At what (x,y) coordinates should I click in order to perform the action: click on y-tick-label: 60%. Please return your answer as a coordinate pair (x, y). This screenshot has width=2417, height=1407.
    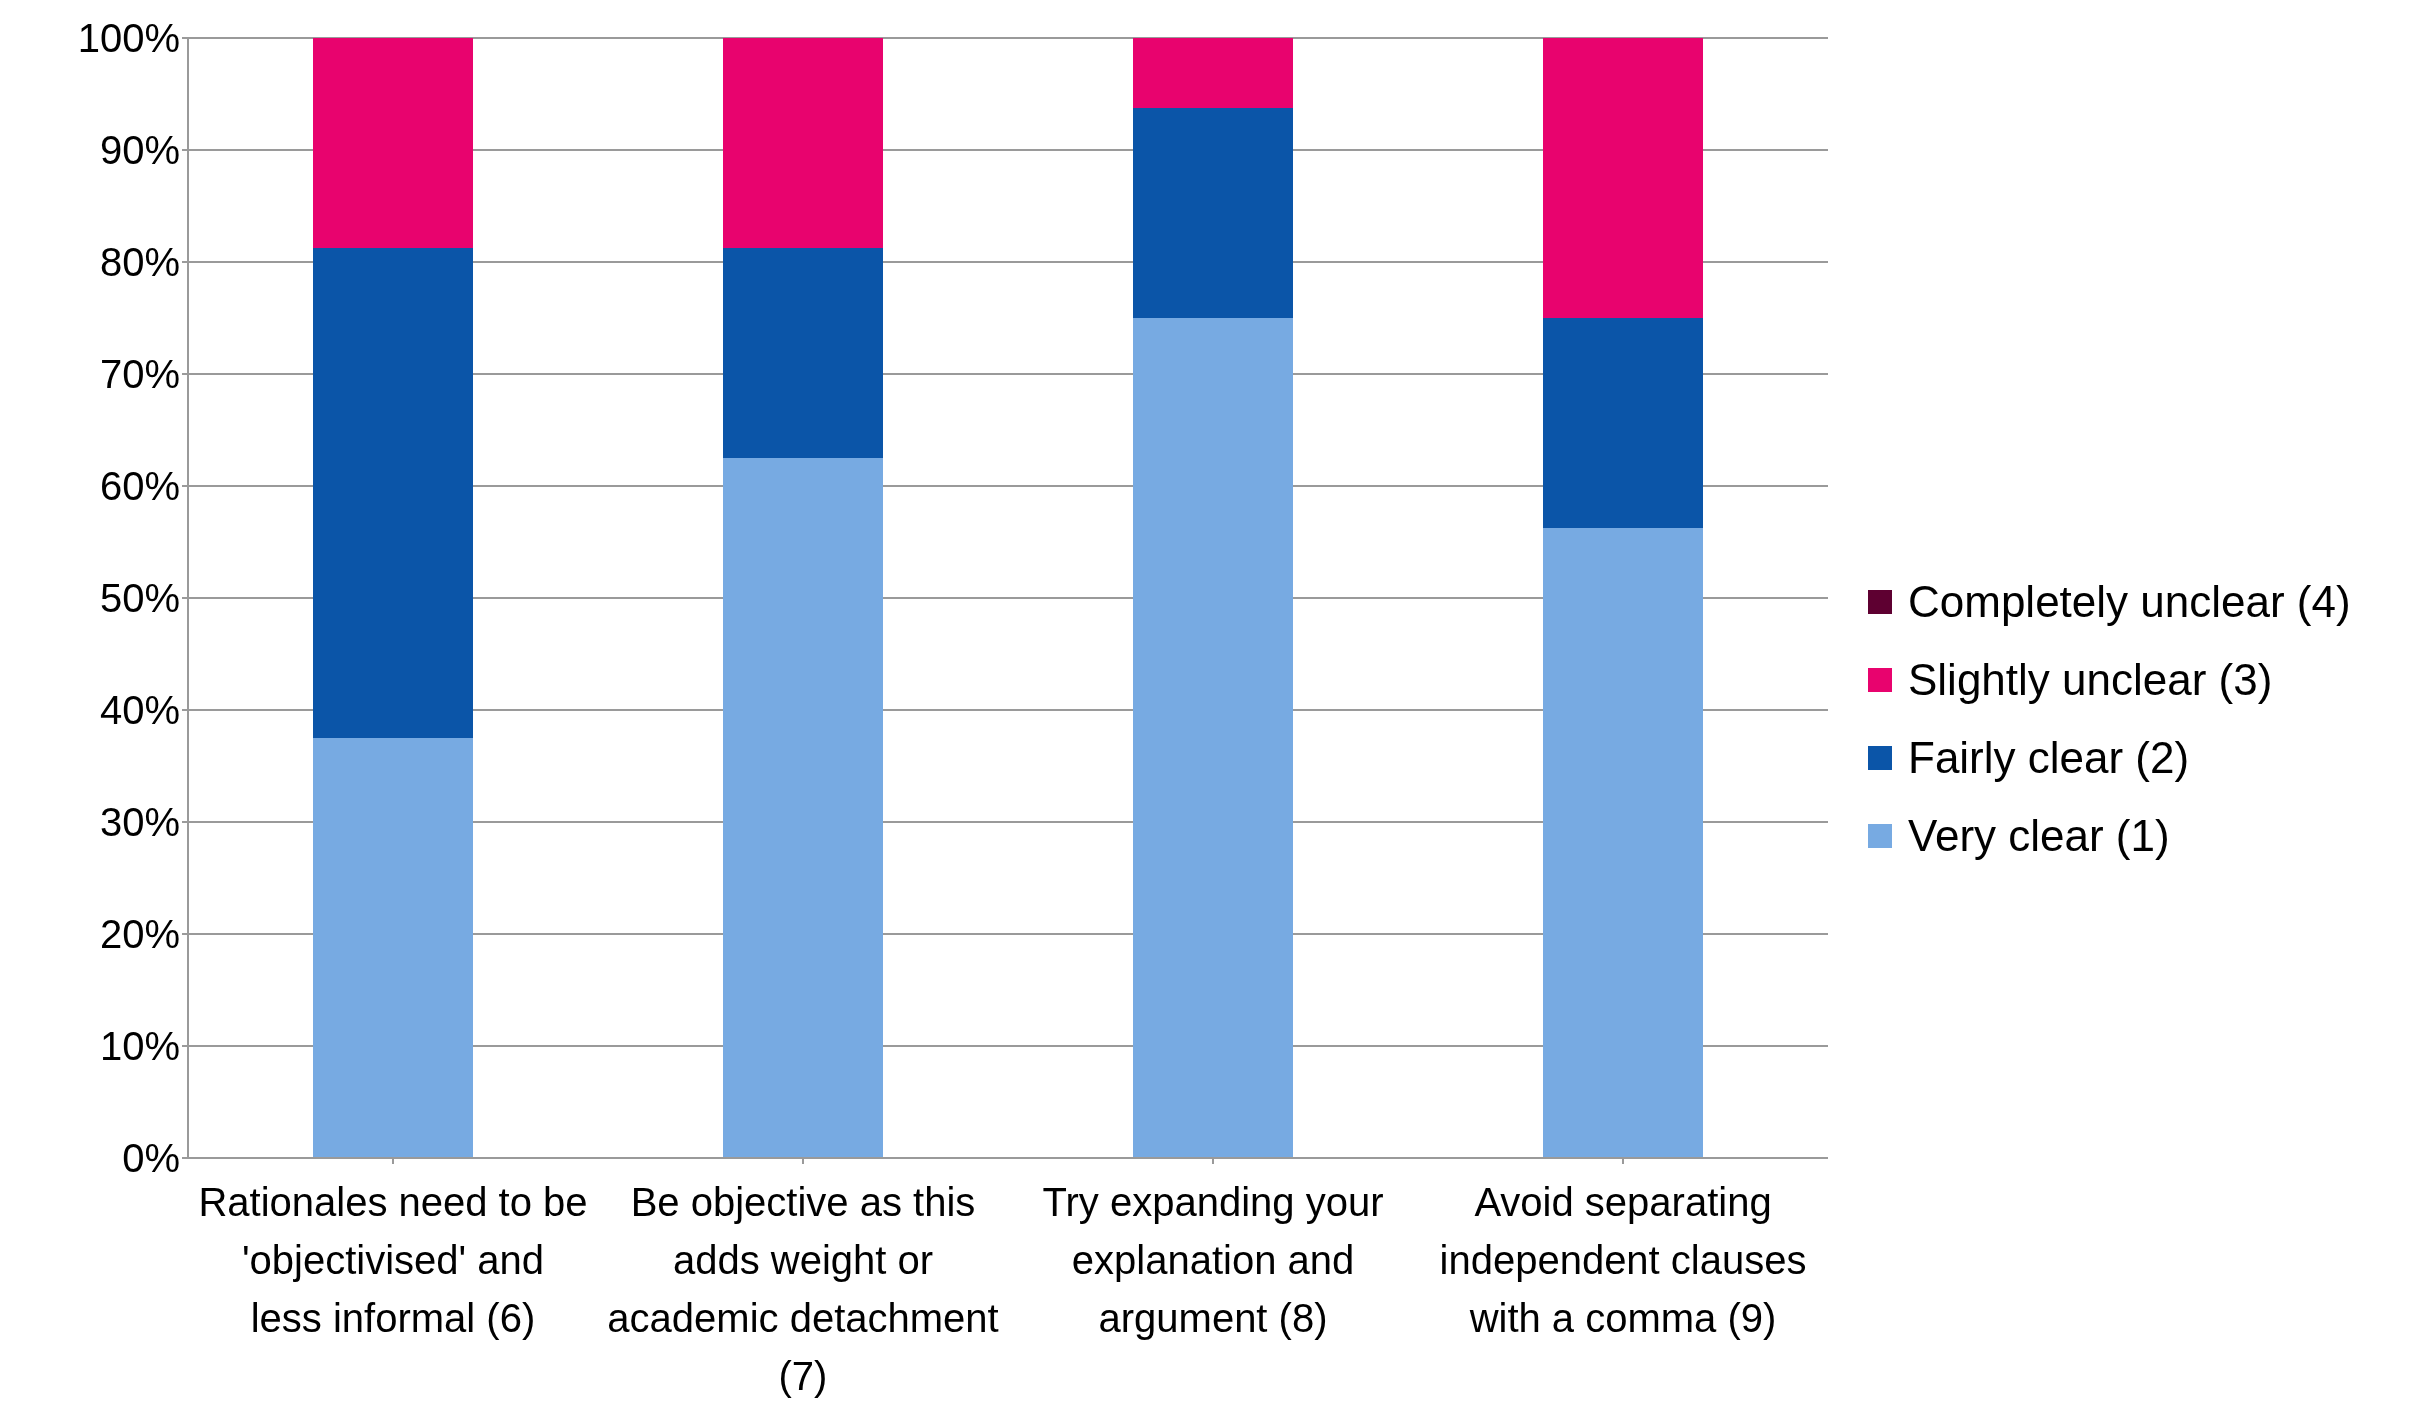
    Looking at the image, I should click on (139, 486).